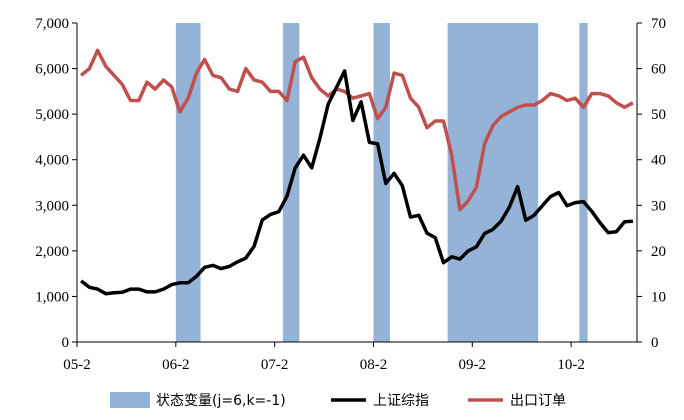 Image resolution: width=684 pixels, height=420 pixels. Describe the element at coordinates (52, 161) in the screenshot. I see `left-tick-label: 4,000` at that location.